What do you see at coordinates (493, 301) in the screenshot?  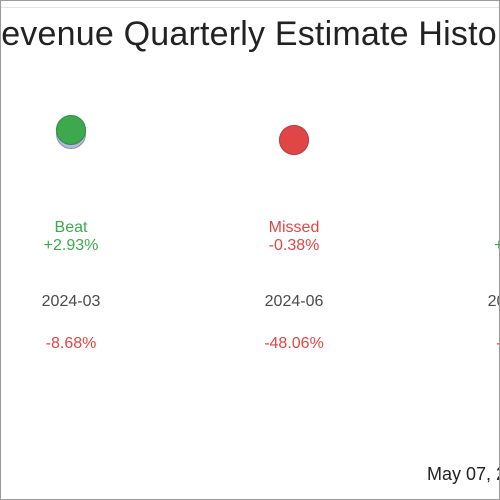 I see `period-label: 2024-09` at bounding box center [493, 301].